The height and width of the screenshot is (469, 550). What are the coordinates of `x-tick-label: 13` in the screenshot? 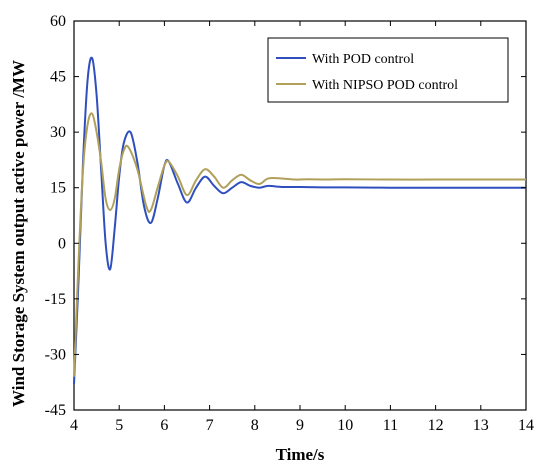 It's located at (481, 425).